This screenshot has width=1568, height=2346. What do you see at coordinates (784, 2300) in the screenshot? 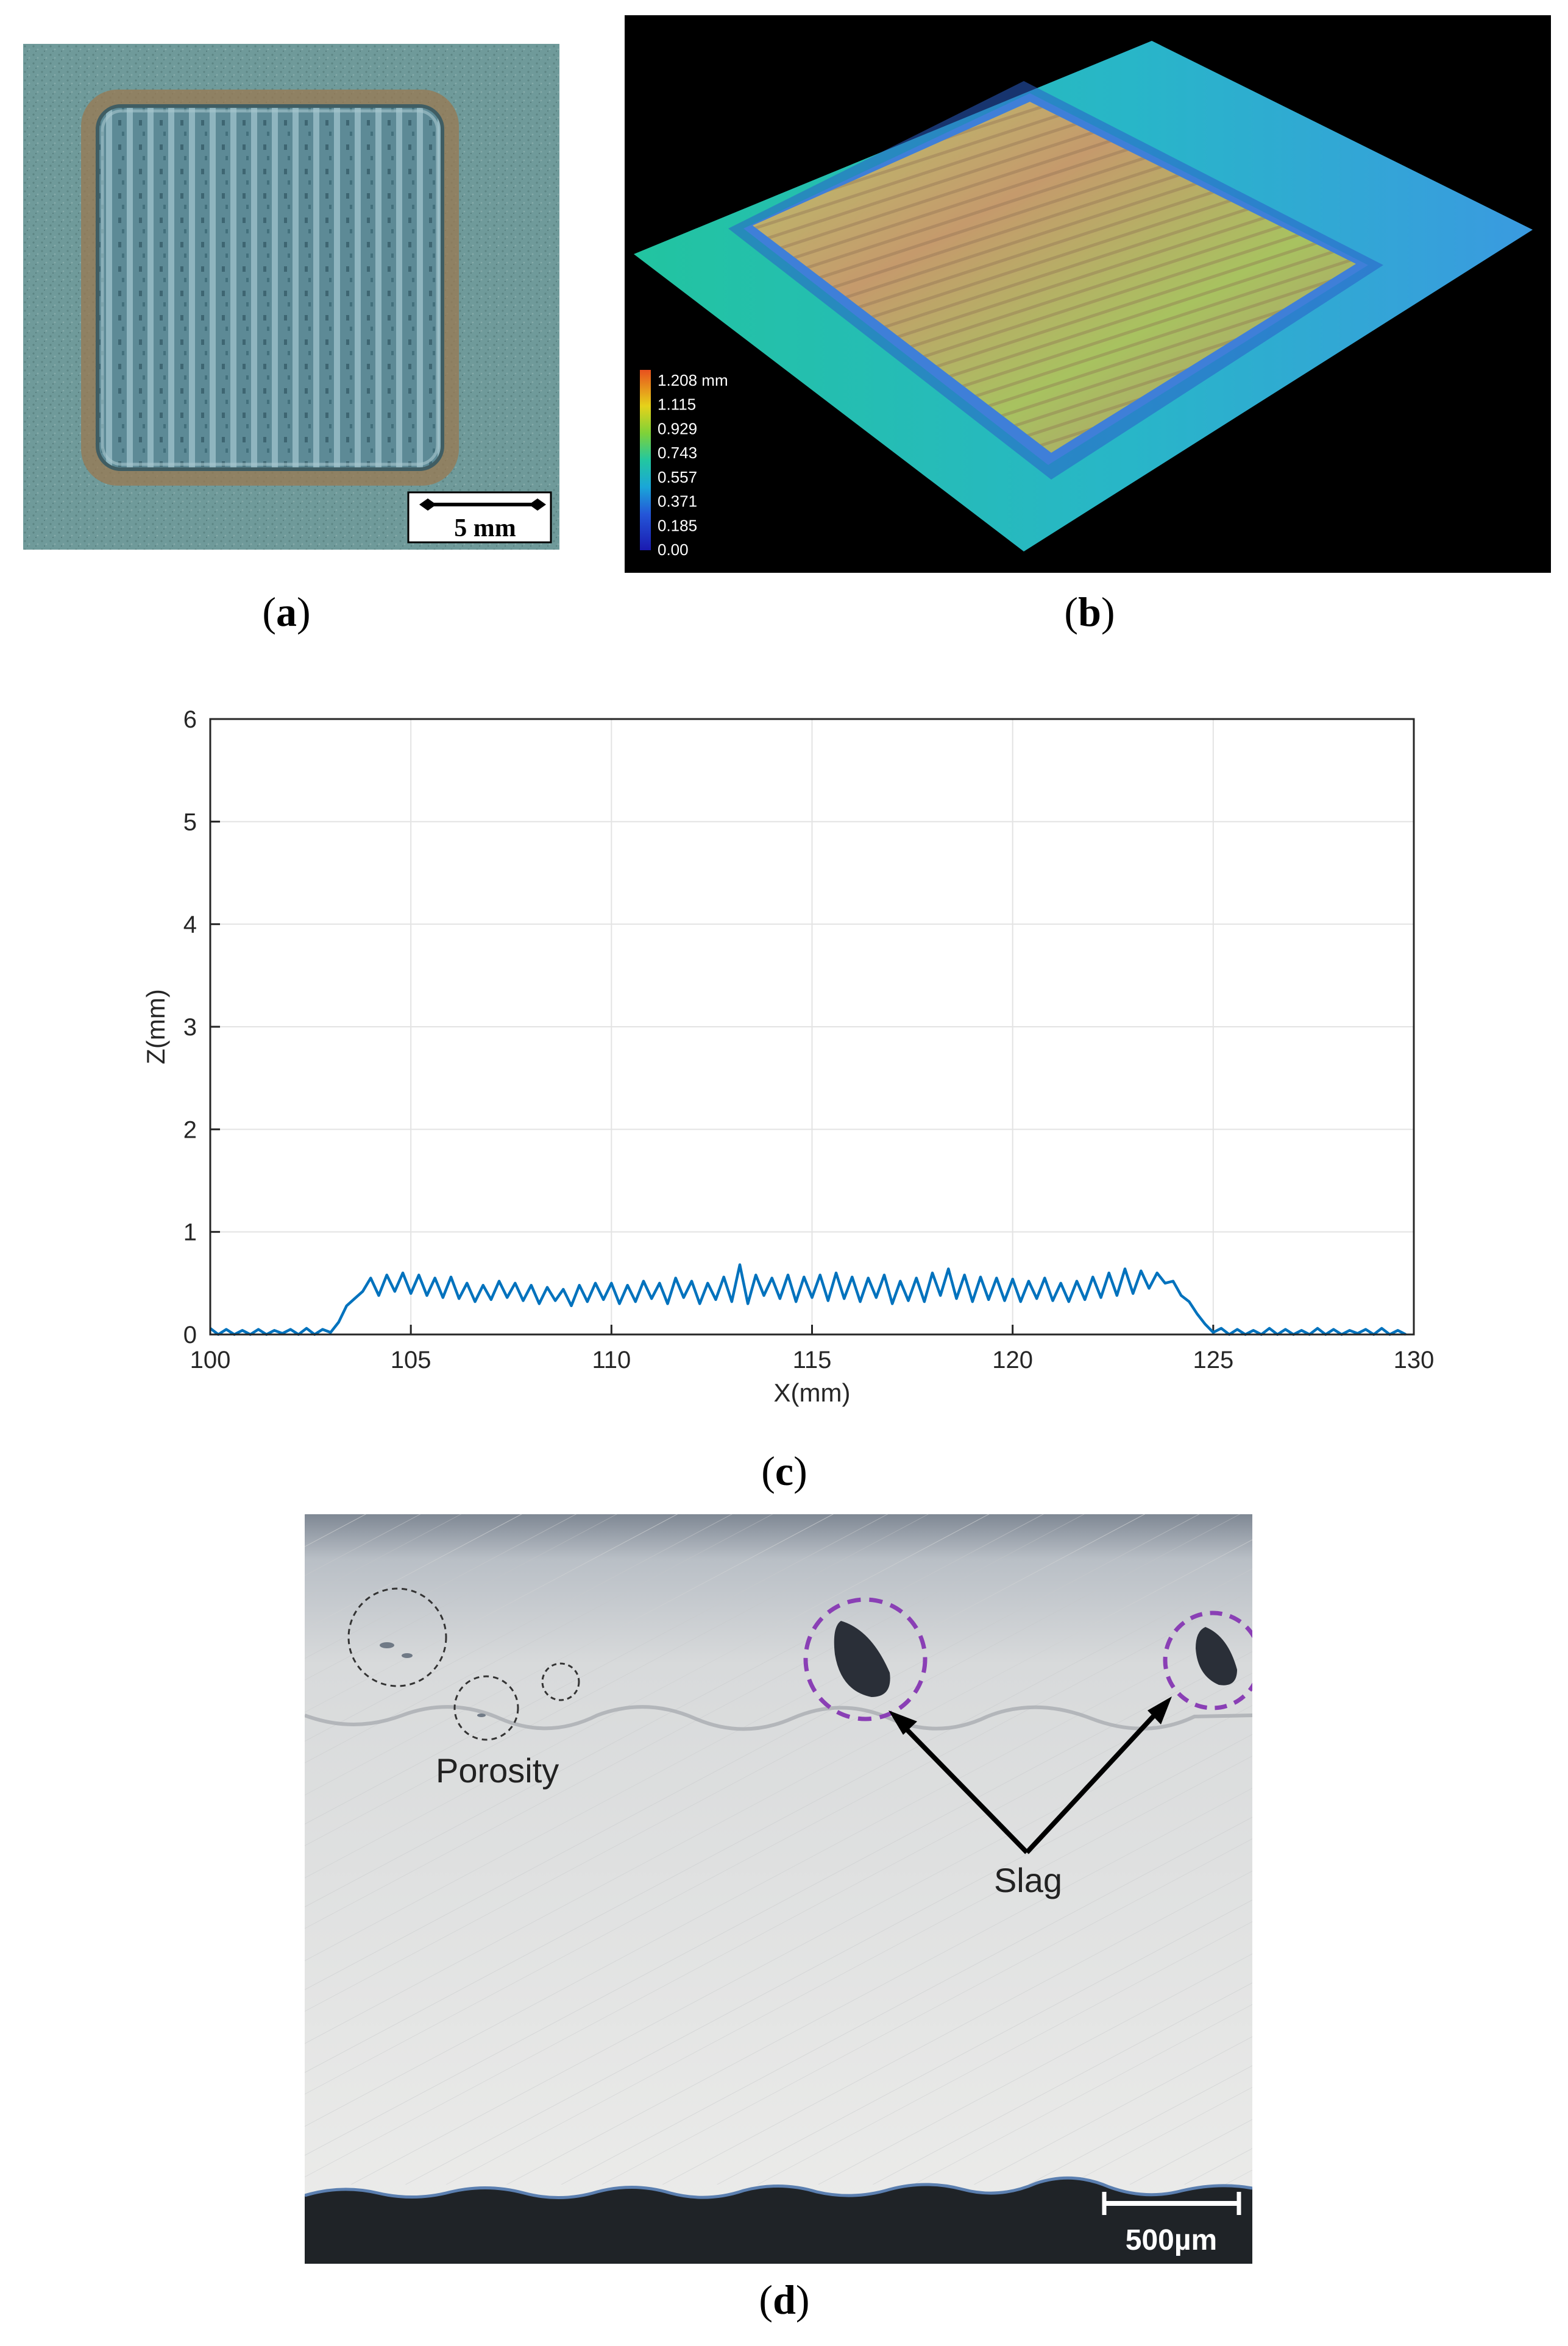
I see `caption-d: (d)` at bounding box center [784, 2300].